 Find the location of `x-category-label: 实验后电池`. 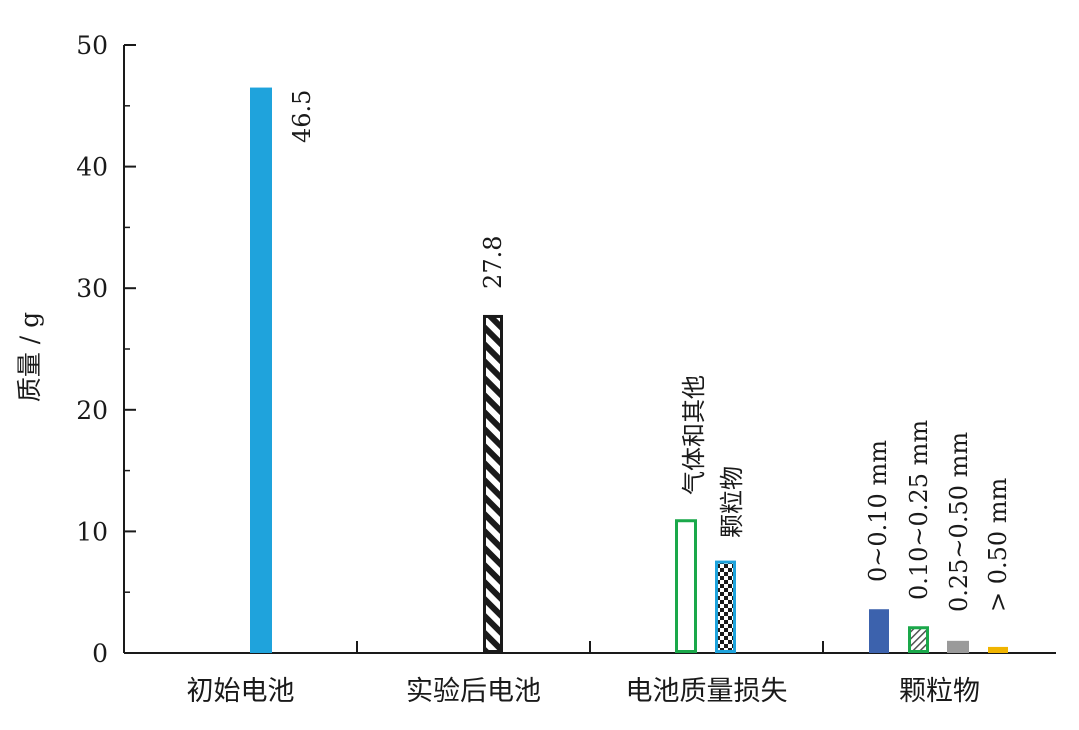

x-category-label: 实验后电池 is located at coordinates (473, 691).